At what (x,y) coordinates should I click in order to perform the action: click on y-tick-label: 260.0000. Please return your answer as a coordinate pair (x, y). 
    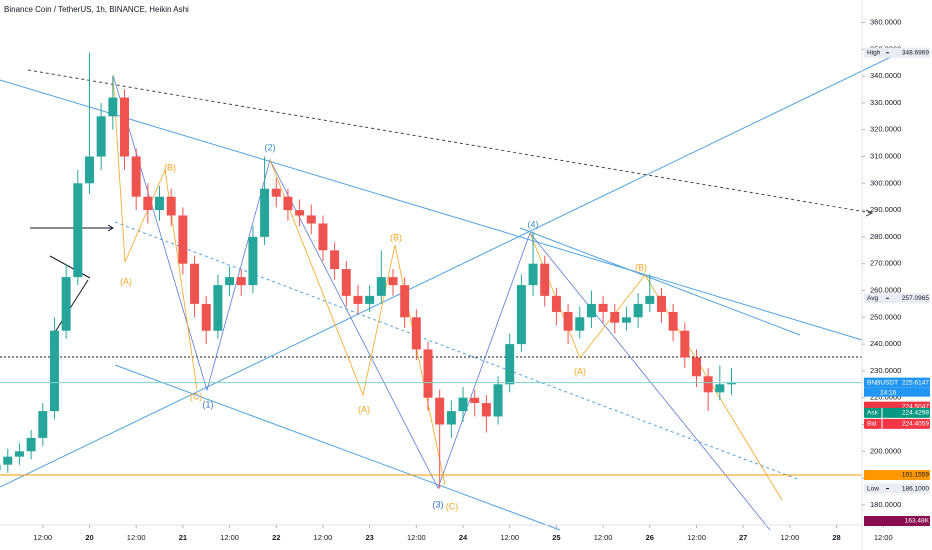
    Looking at the image, I should click on (885, 289).